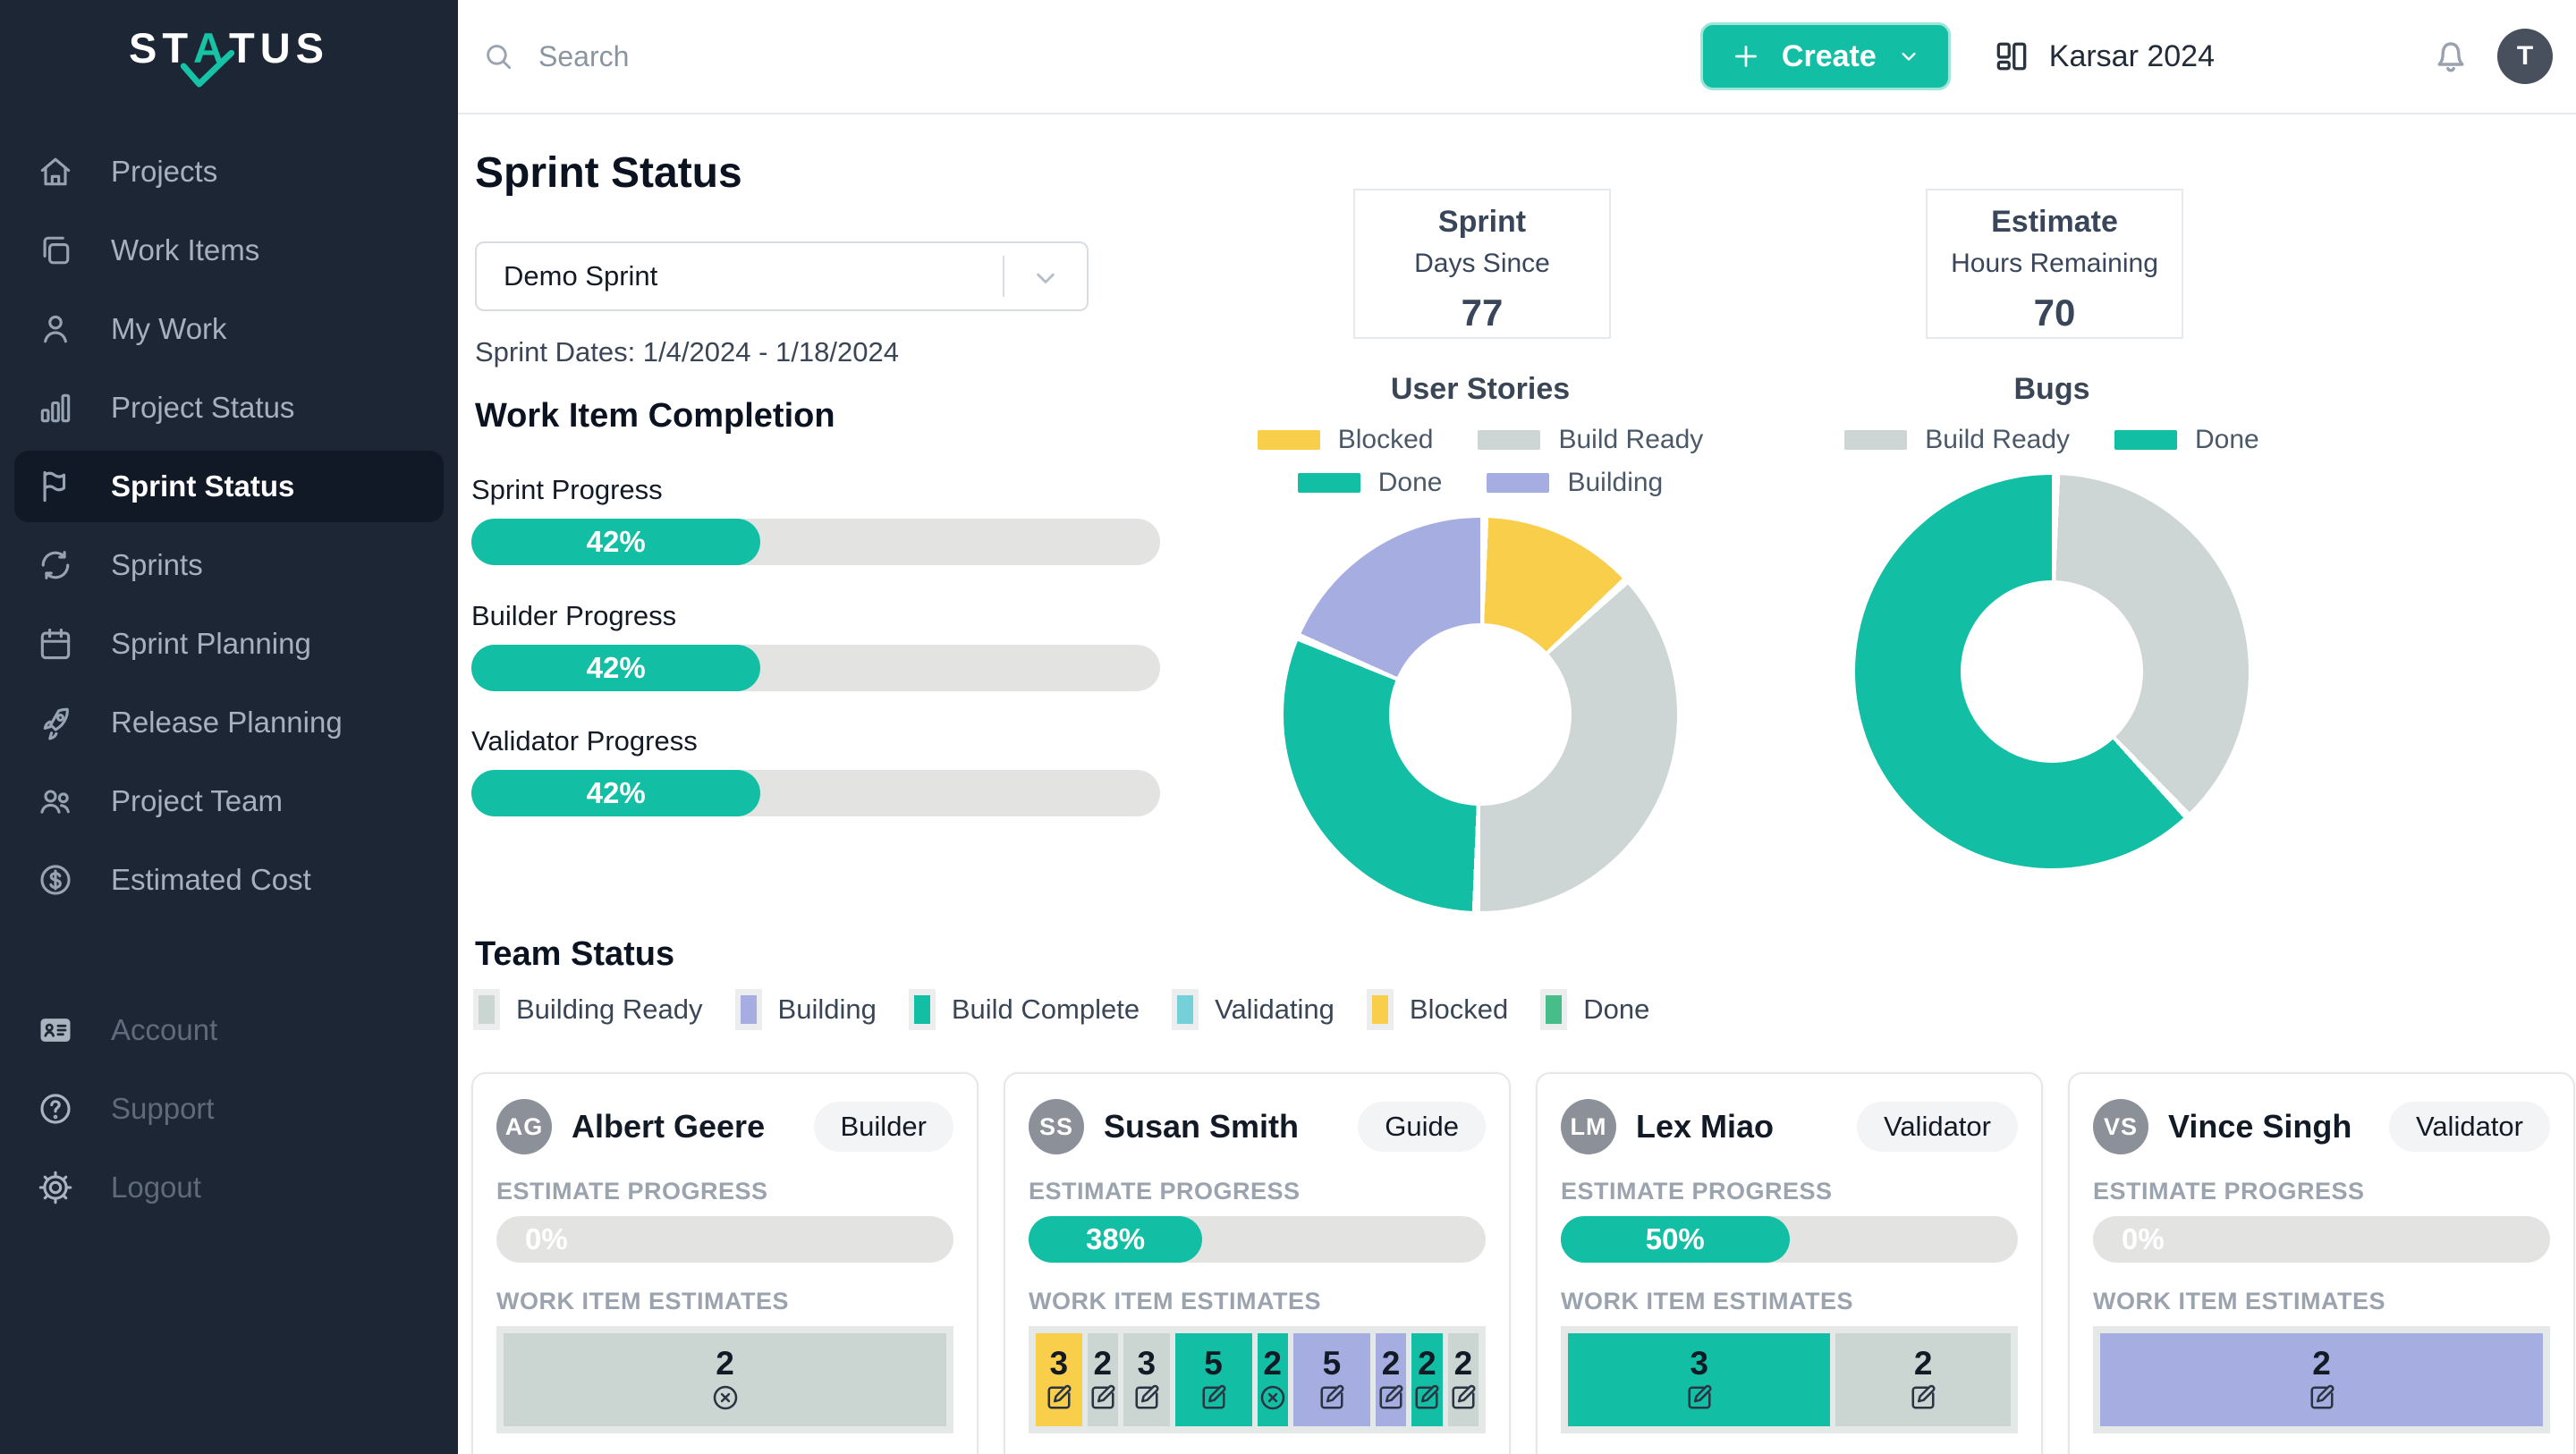 This screenshot has height=1454, width=2576. I want to click on estimate-block-building: 2, so click(2321, 1380).